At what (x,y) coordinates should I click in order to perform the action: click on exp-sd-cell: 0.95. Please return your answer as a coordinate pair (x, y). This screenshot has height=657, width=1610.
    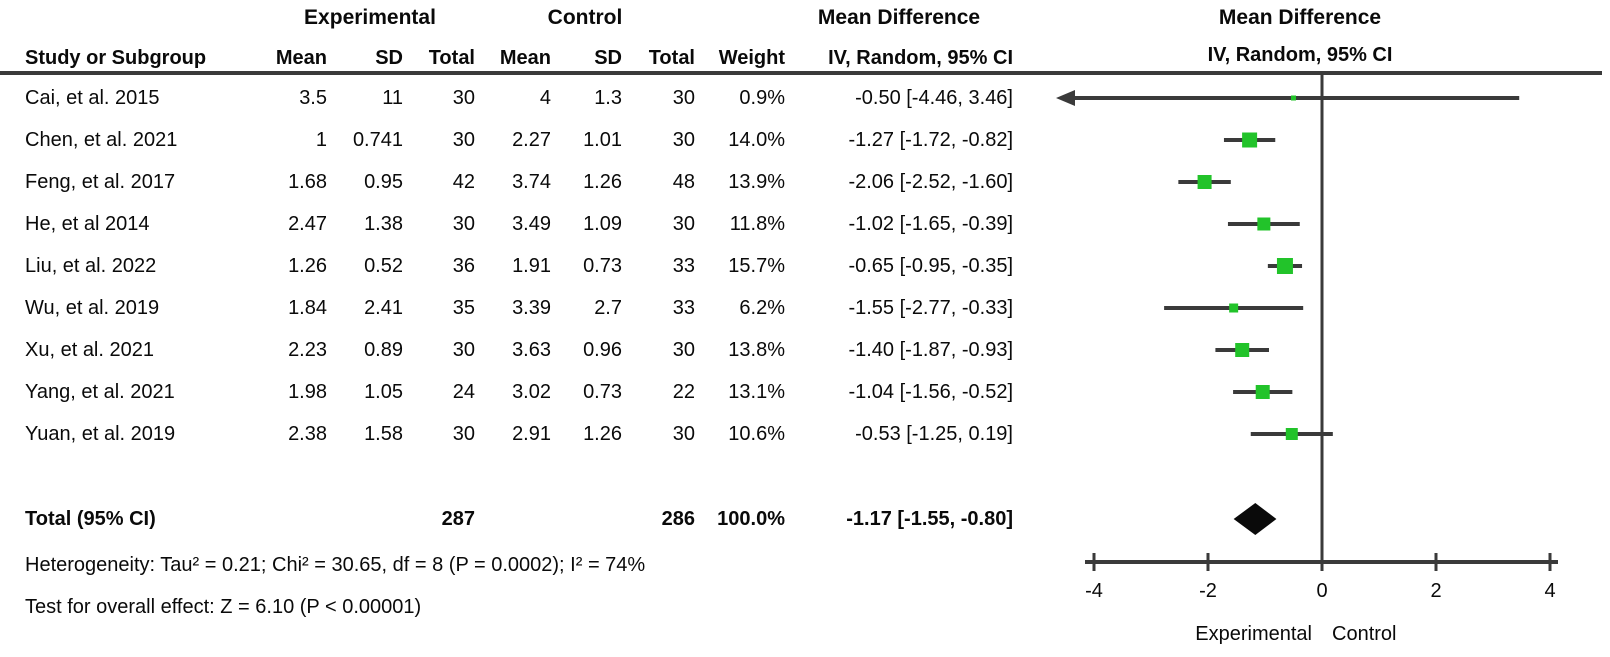
    Looking at the image, I should click on (383, 181).